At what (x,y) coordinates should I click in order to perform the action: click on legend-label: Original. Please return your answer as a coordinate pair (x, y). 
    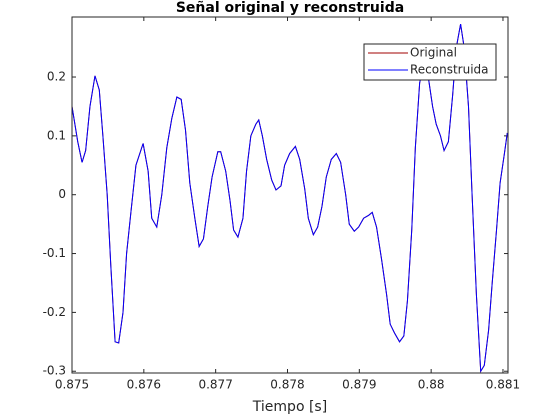
    Looking at the image, I should click on (433, 53).